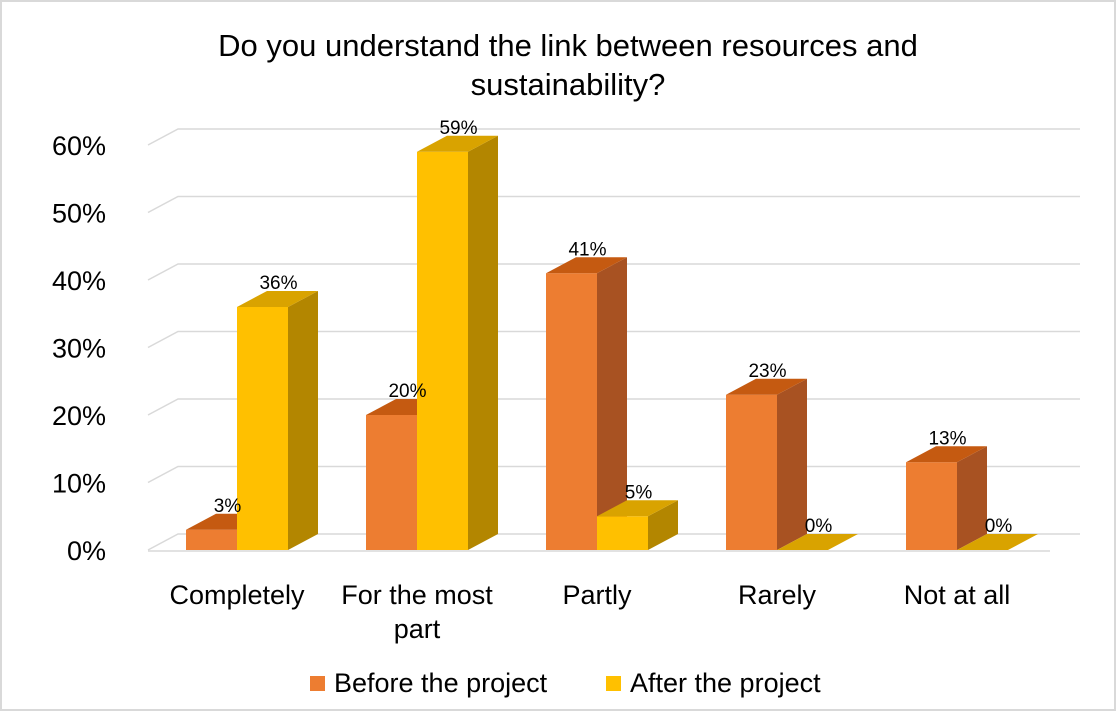  I want to click on category-label: part, so click(417, 629).